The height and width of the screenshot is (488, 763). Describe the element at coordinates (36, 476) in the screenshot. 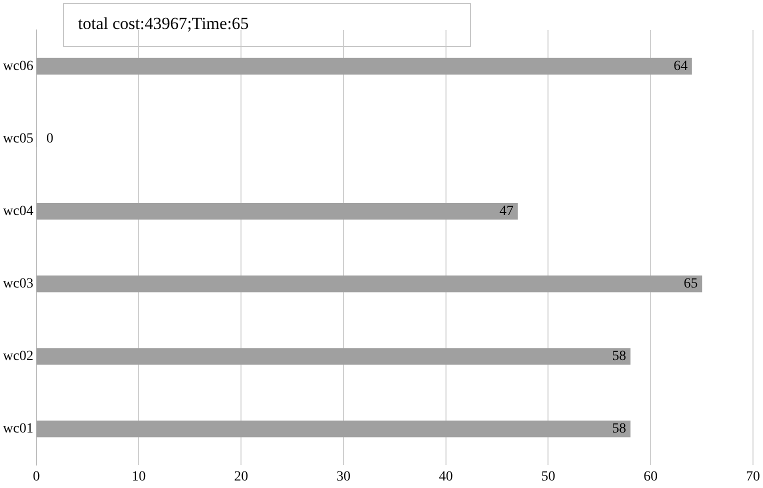

I see `x-tick-label: 0` at that location.